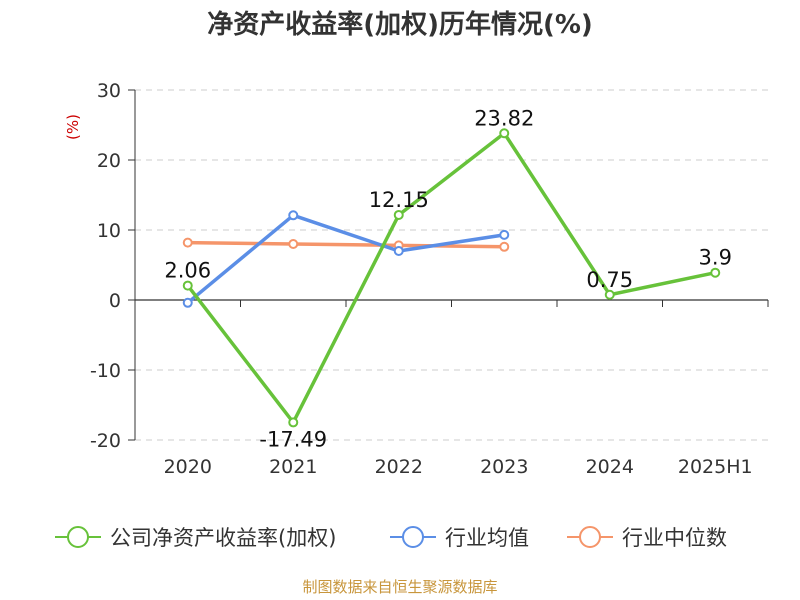  What do you see at coordinates (109, 231) in the screenshot?
I see `y-tick-label: 10` at bounding box center [109, 231].